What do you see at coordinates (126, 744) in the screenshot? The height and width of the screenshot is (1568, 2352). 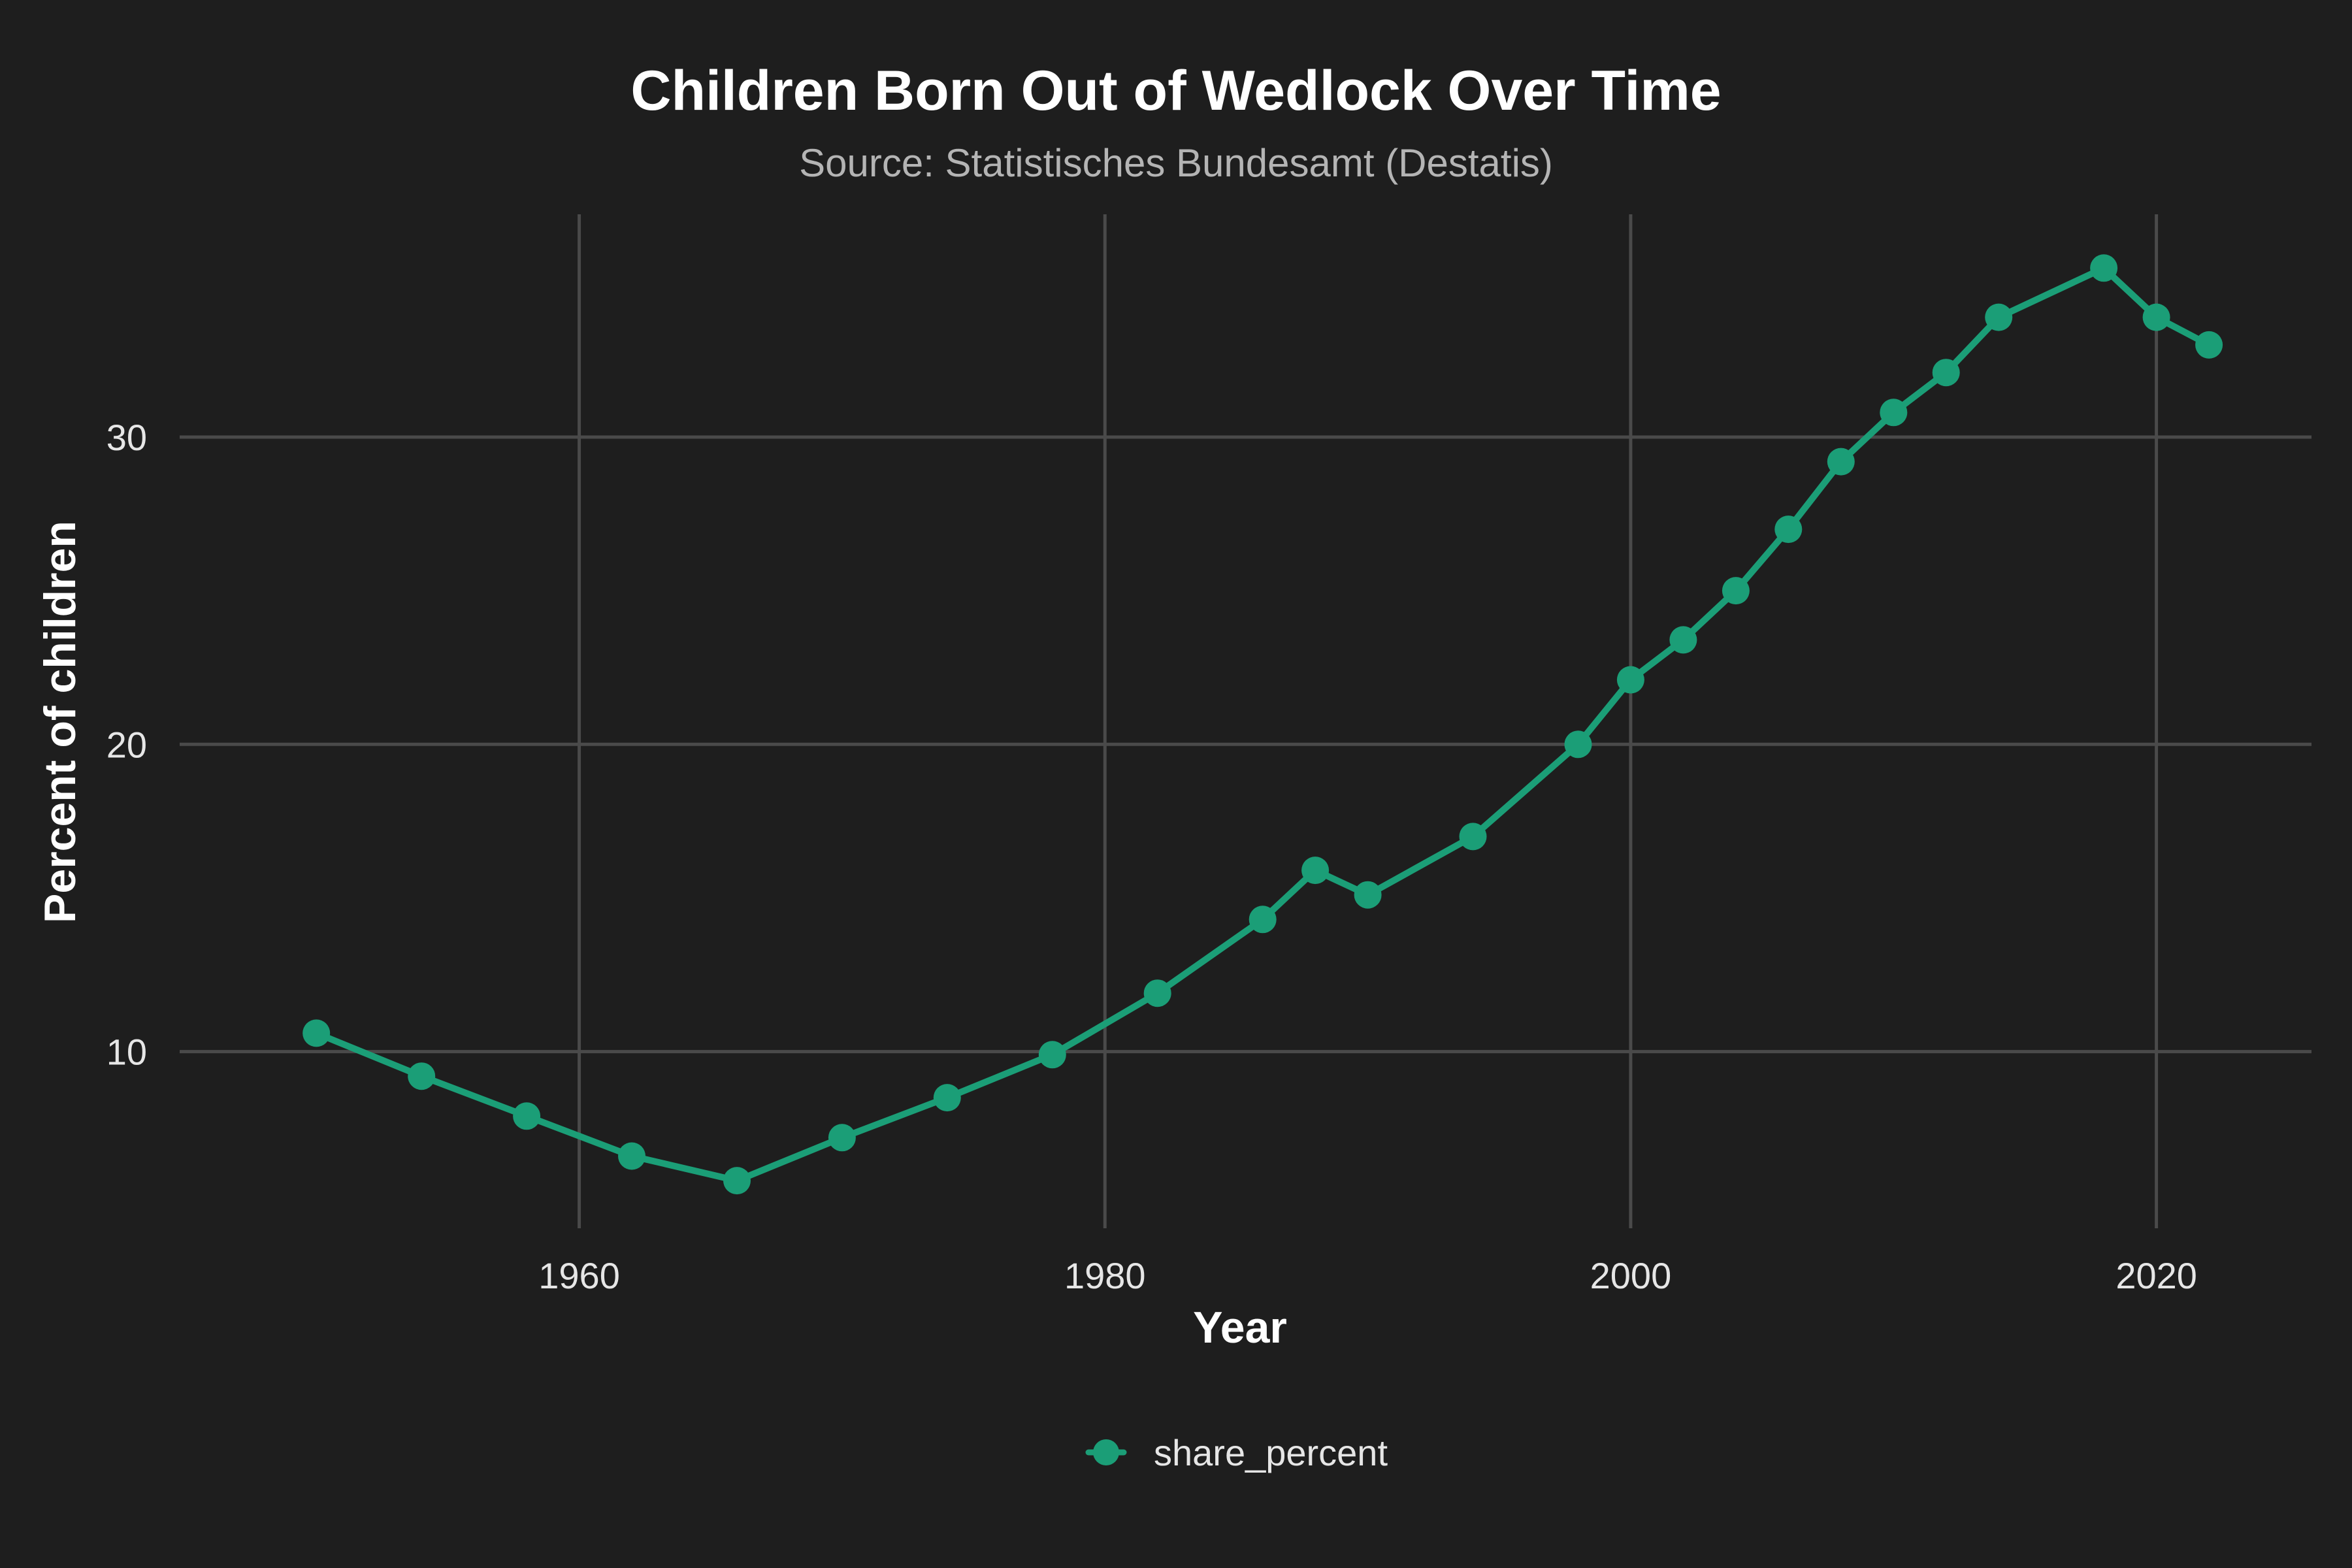 I see `y-tick-label: 20` at bounding box center [126, 744].